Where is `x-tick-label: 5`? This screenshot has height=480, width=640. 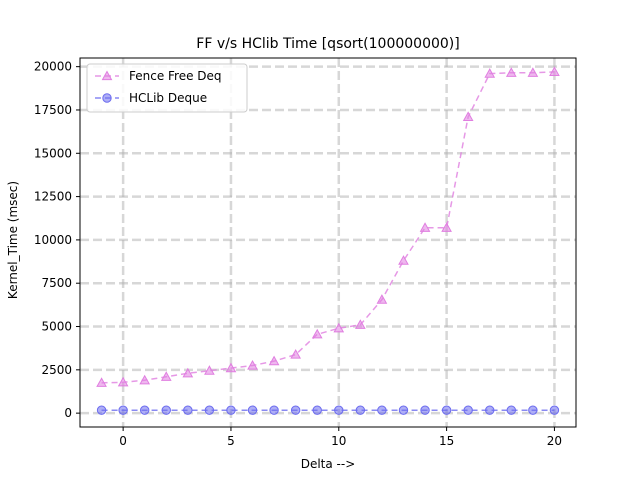 x-tick-label: 5 is located at coordinates (231, 441).